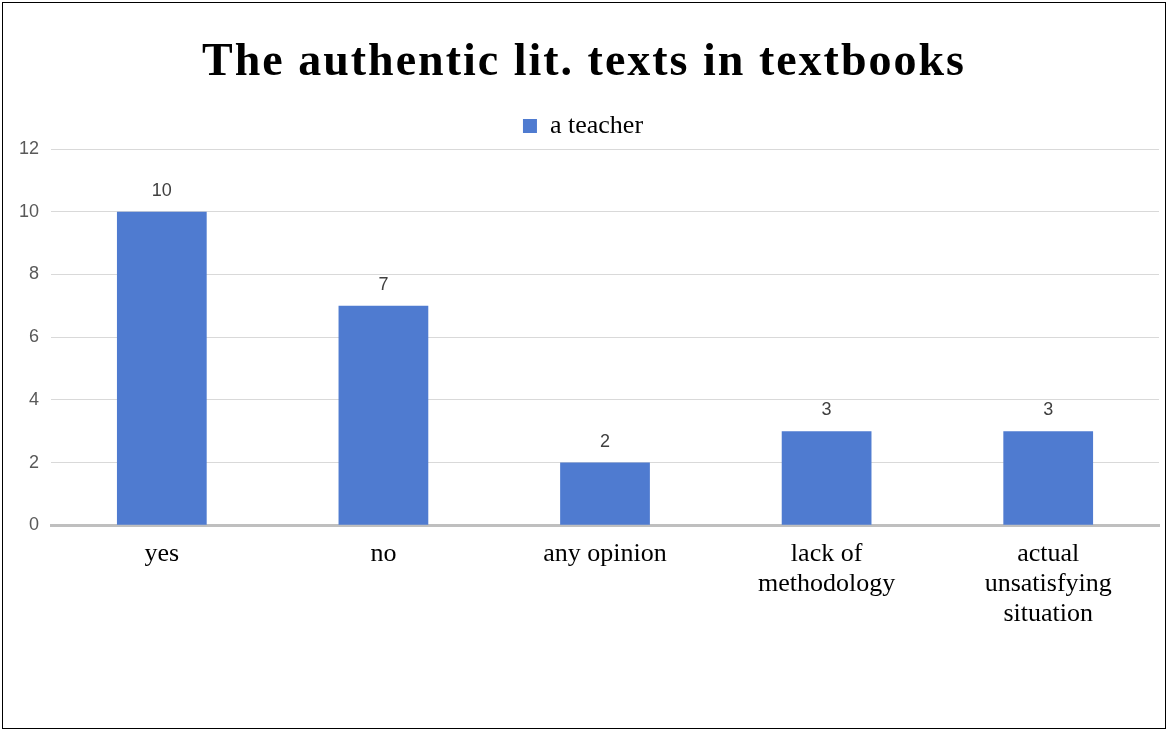 The width and height of the screenshot is (1170, 731). I want to click on y-tick-label: 6, so click(34, 336).